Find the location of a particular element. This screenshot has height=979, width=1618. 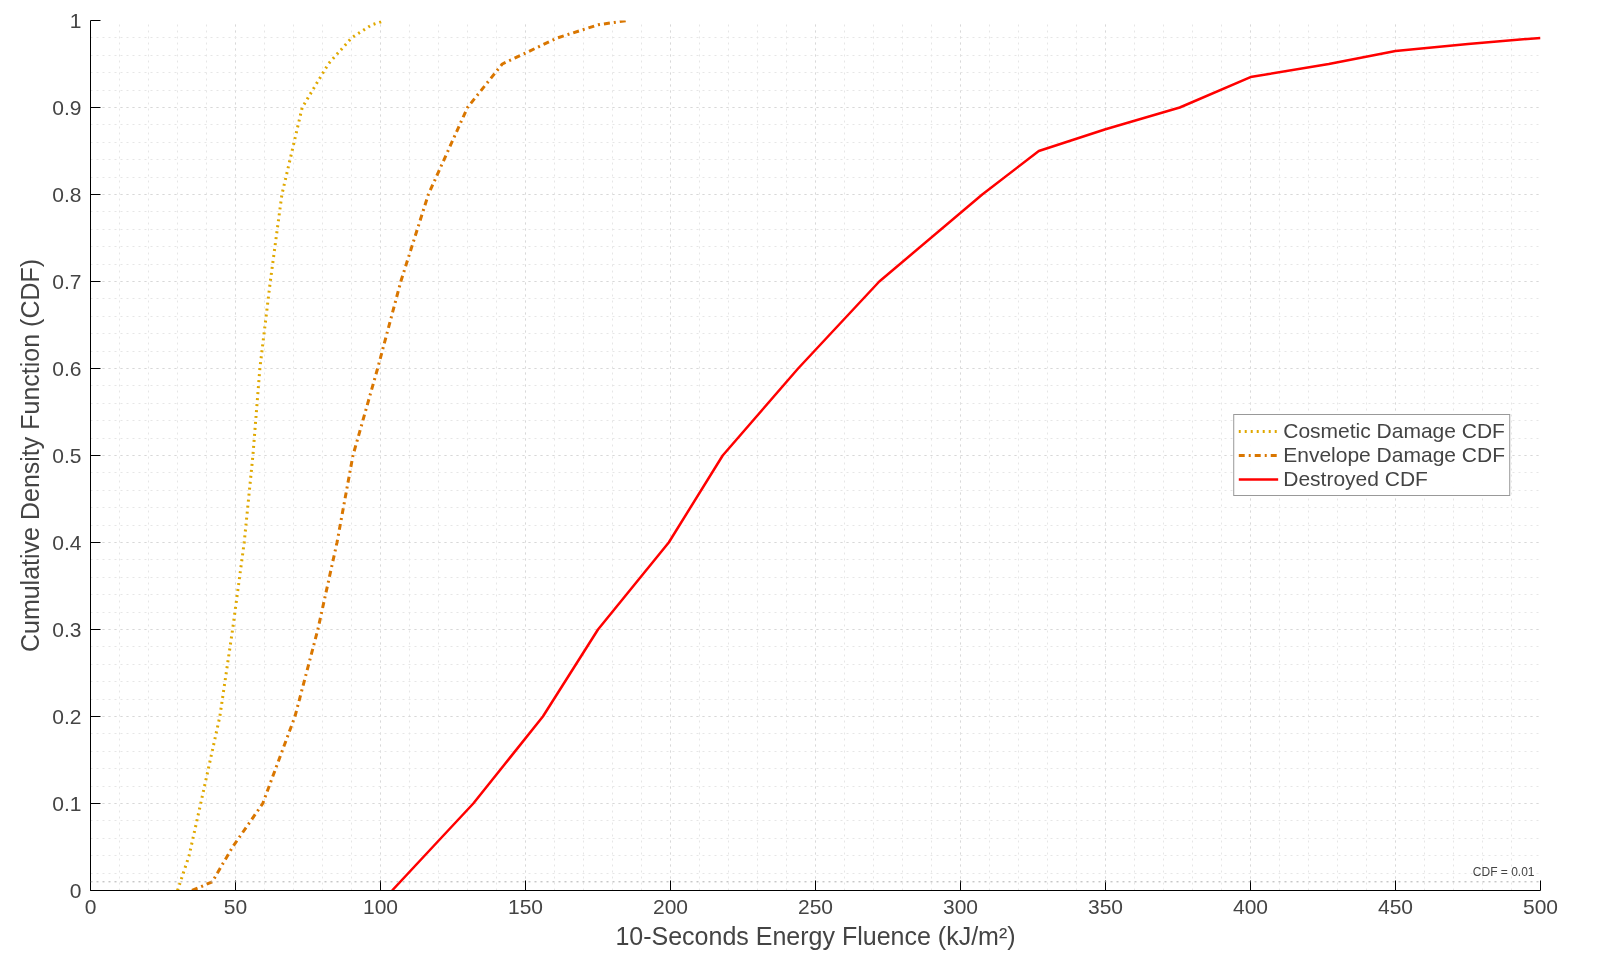

legend-label: Cosmetic Damage CDF is located at coordinates (1394, 431).